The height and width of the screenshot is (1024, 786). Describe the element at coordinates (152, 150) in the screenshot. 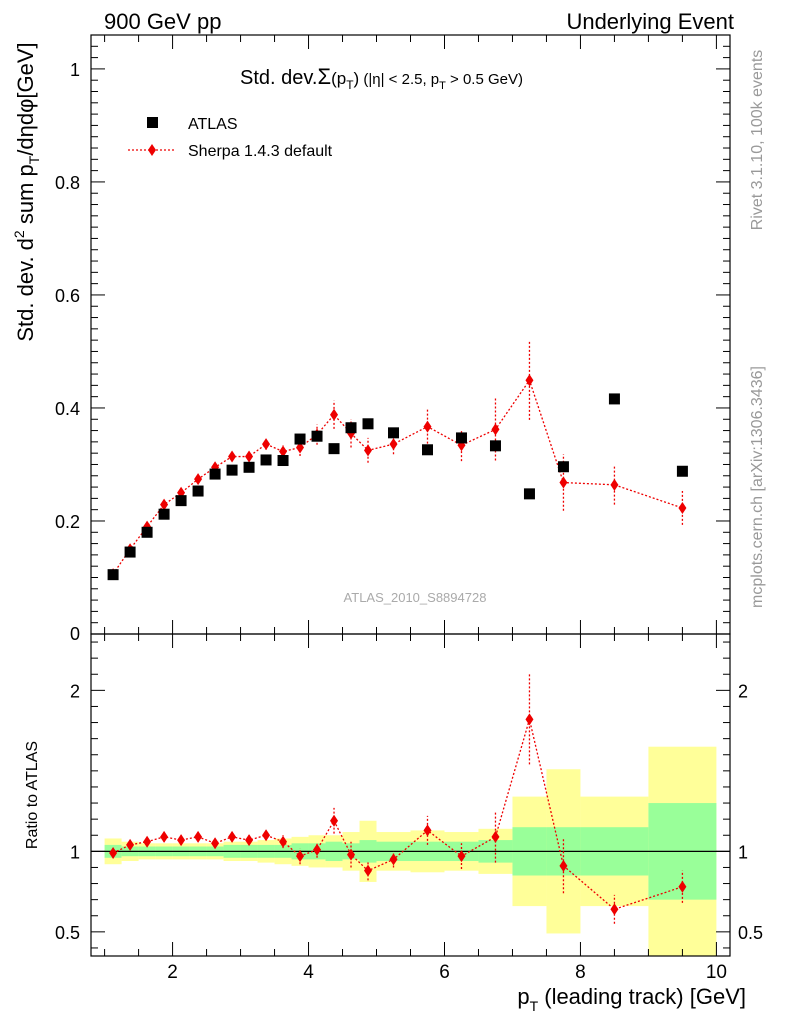

I see `legend-sherpa-marker` at that location.